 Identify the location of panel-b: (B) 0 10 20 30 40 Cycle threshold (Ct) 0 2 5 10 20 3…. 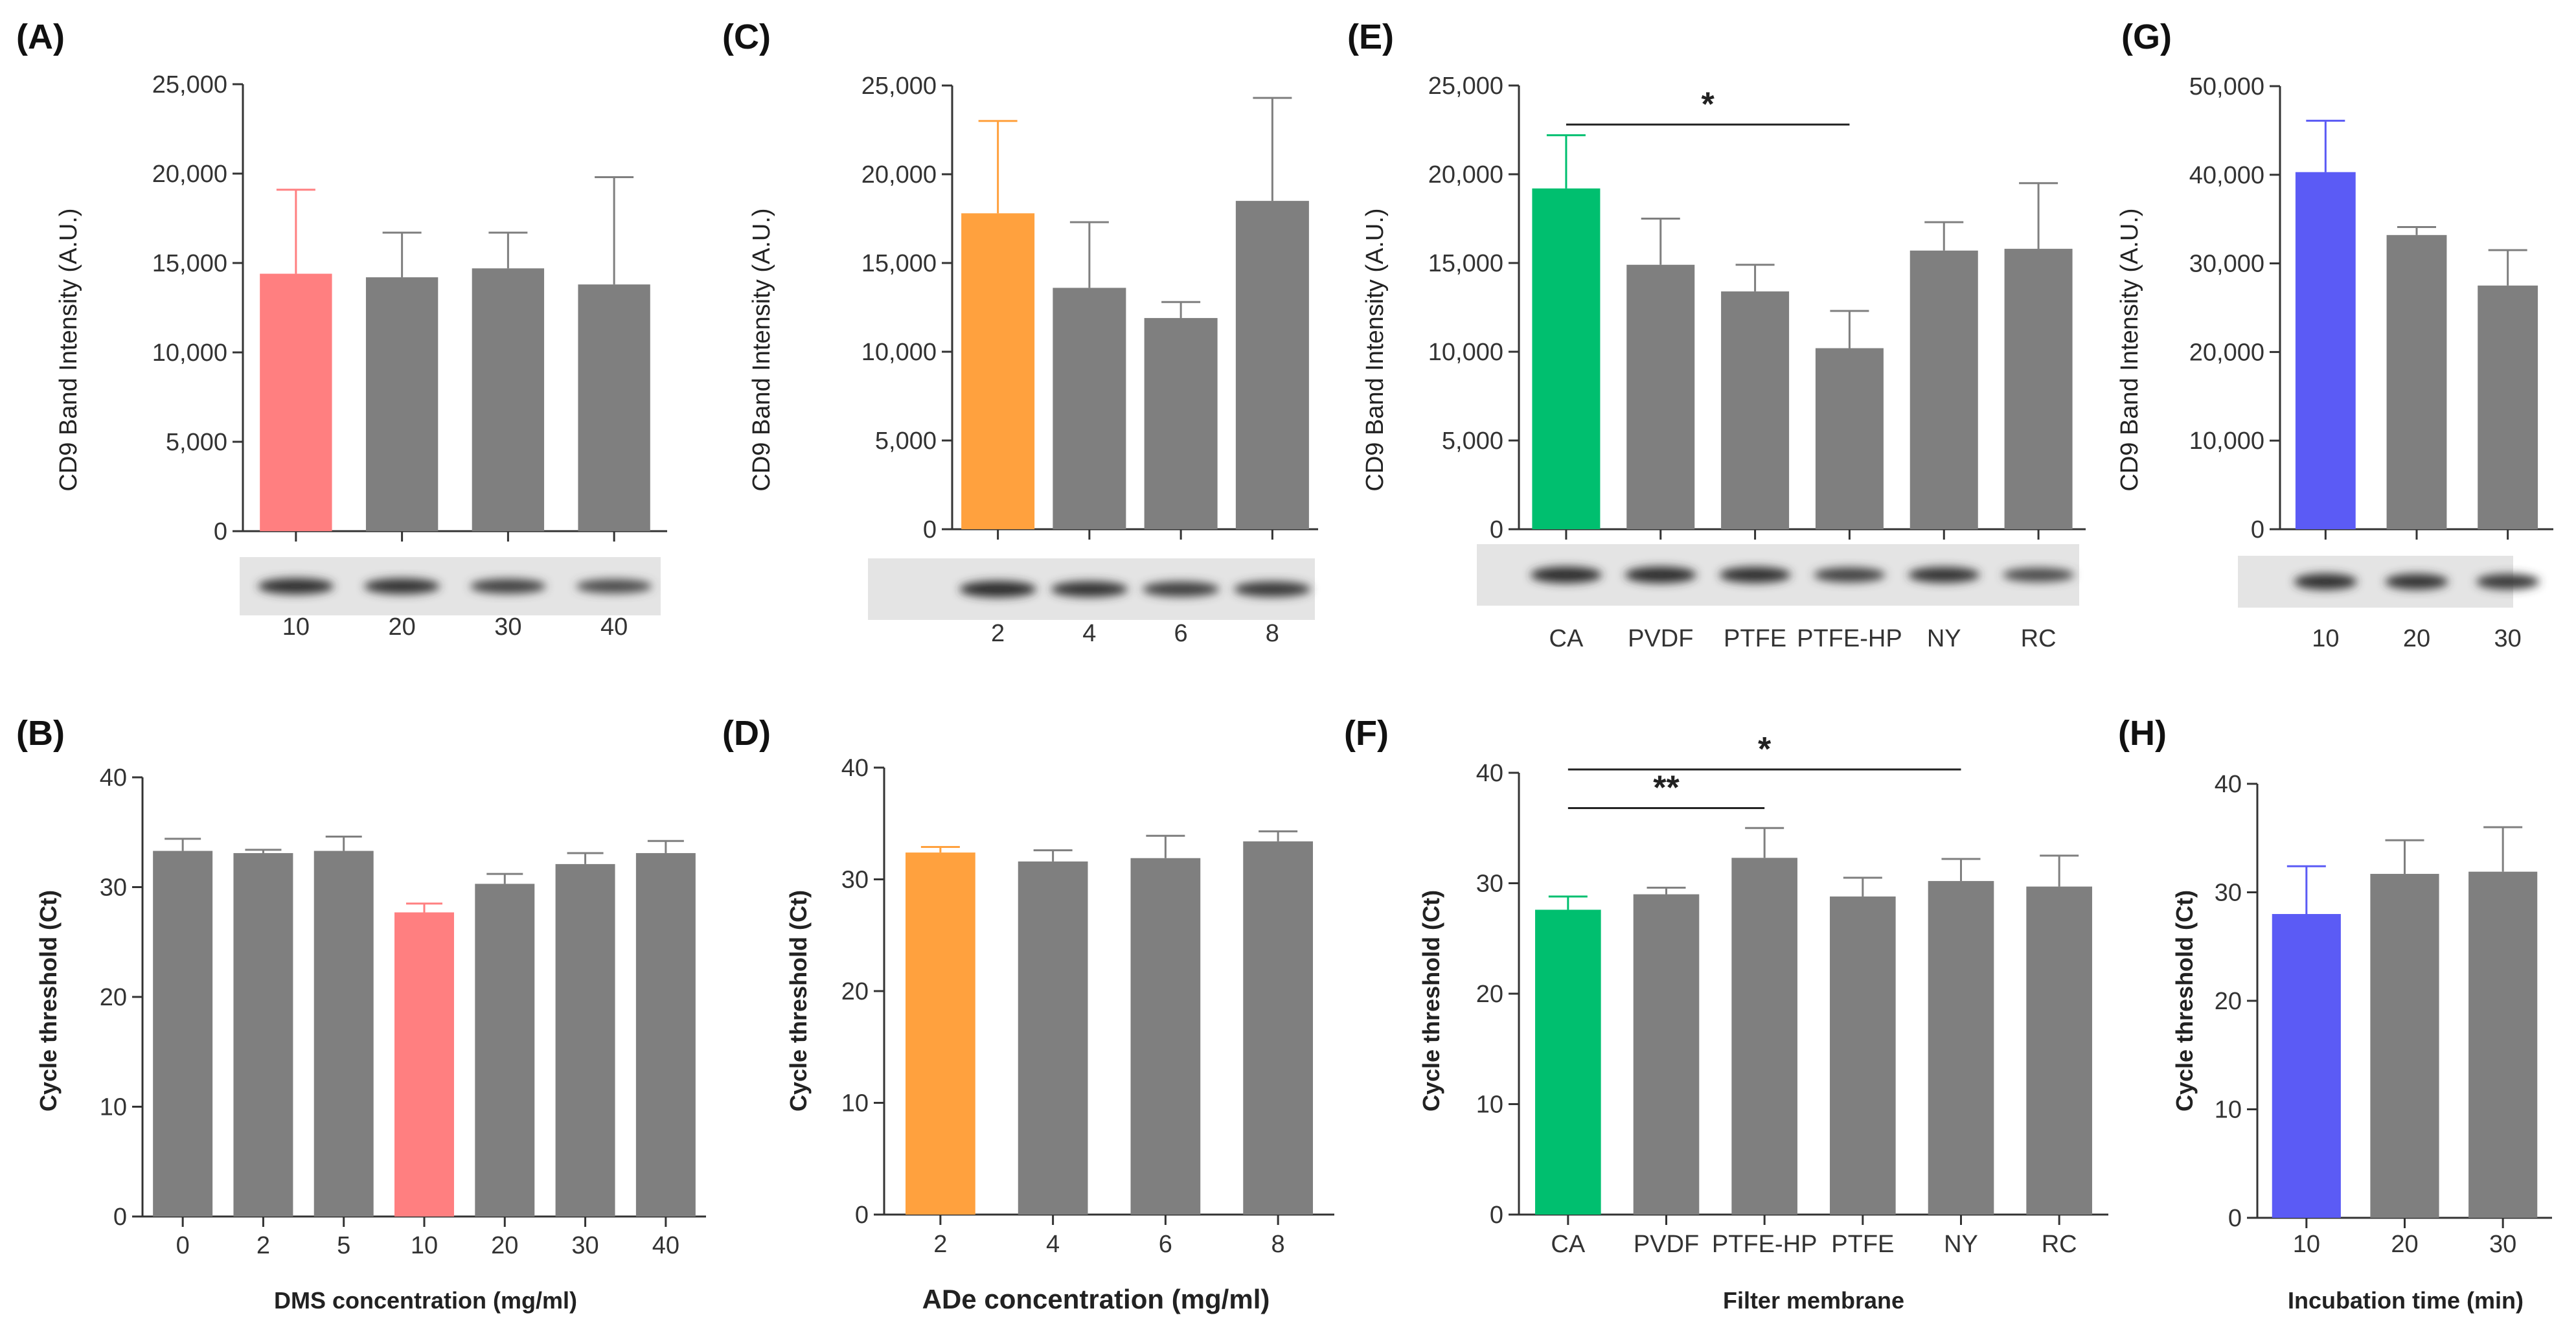
(361, 1014).